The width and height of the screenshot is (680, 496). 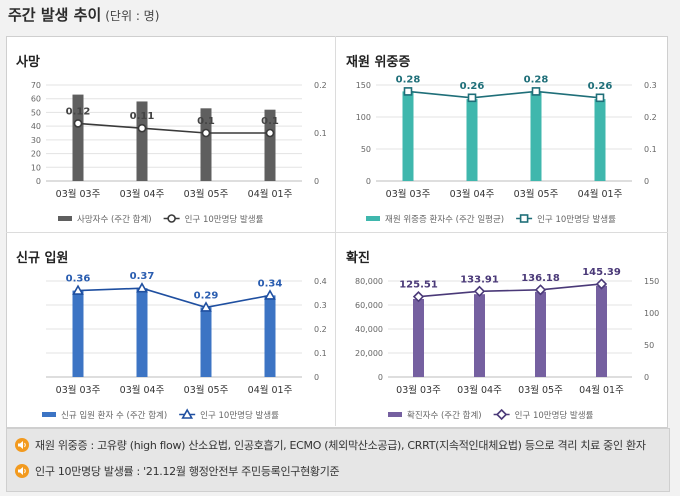 What do you see at coordinates (650, 85) in the screenshot?
I see `y-tick-label-right: 0.3` at bounding box center [650, 85].